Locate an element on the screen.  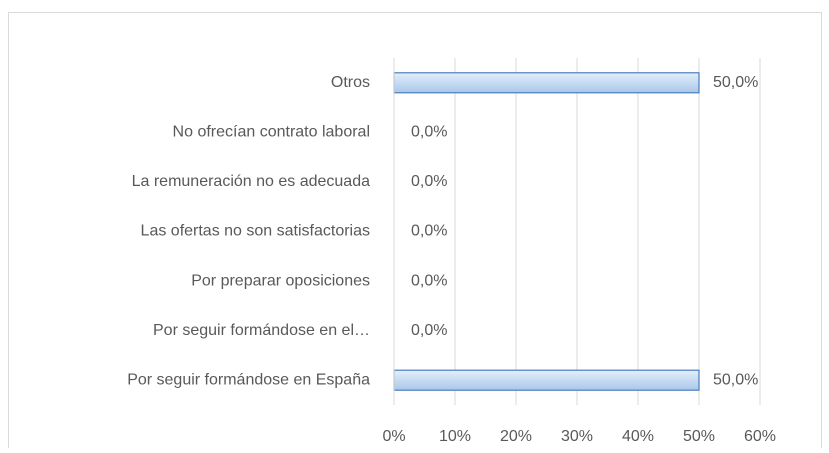
y-tick-label: No ofrecían contrato laboral is located at coordinates (271, 132).